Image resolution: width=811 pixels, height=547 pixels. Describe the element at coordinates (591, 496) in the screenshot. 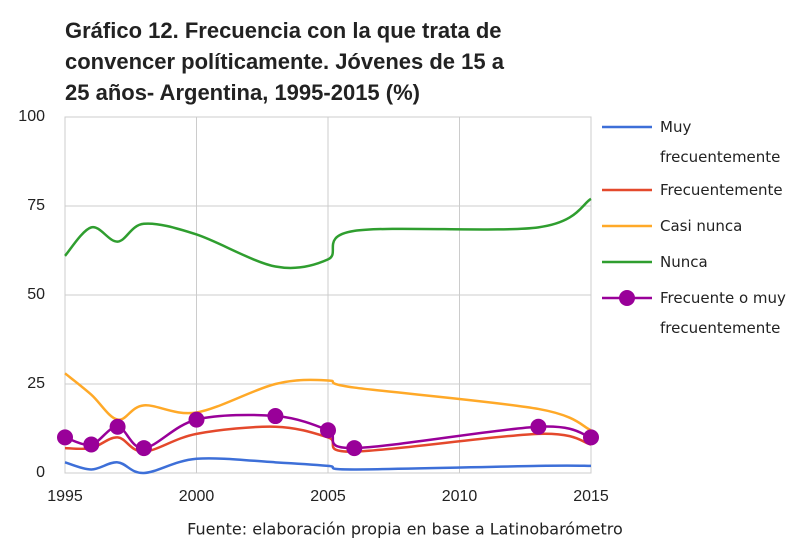

I see `x-tick-label: 2015` at that location.